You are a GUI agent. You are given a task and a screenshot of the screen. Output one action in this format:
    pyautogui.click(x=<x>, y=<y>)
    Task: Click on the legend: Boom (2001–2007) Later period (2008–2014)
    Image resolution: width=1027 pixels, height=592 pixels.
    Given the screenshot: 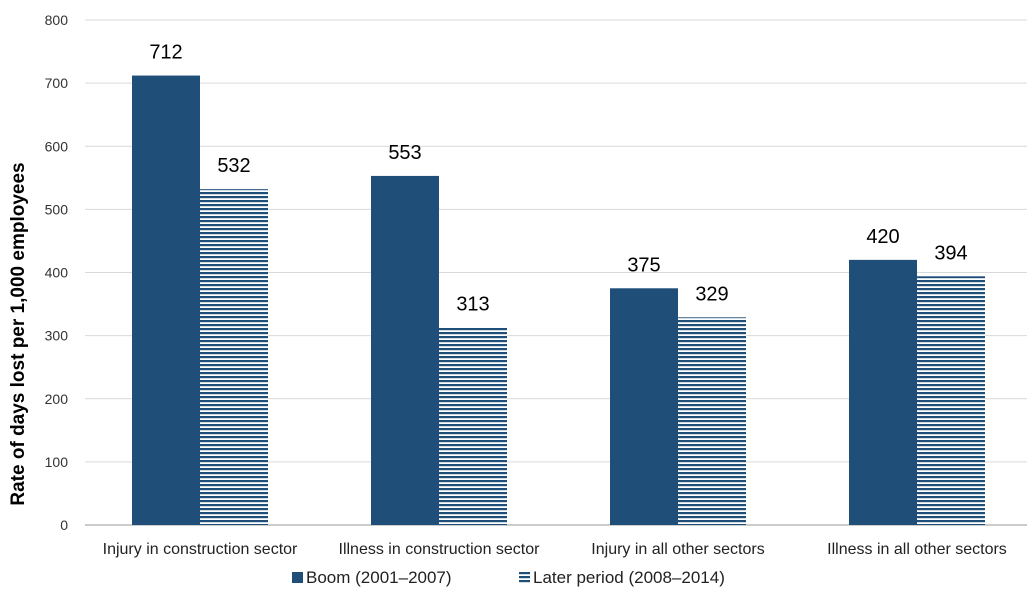 What is the action you would take?
    pyautogui.click(x=508, y=577)
    